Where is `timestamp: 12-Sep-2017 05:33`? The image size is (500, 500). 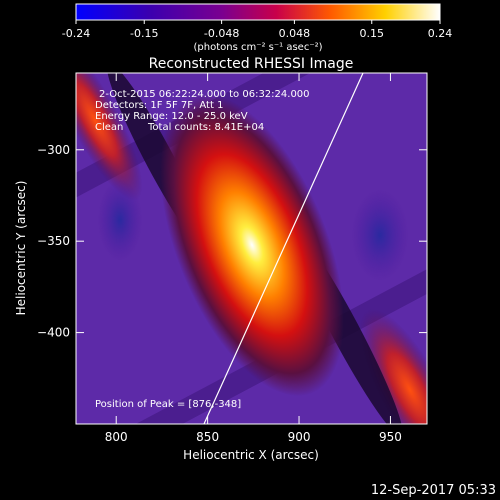 timestamp: 12-Sep-2017 05:33 is located at coordinates (433, 490).